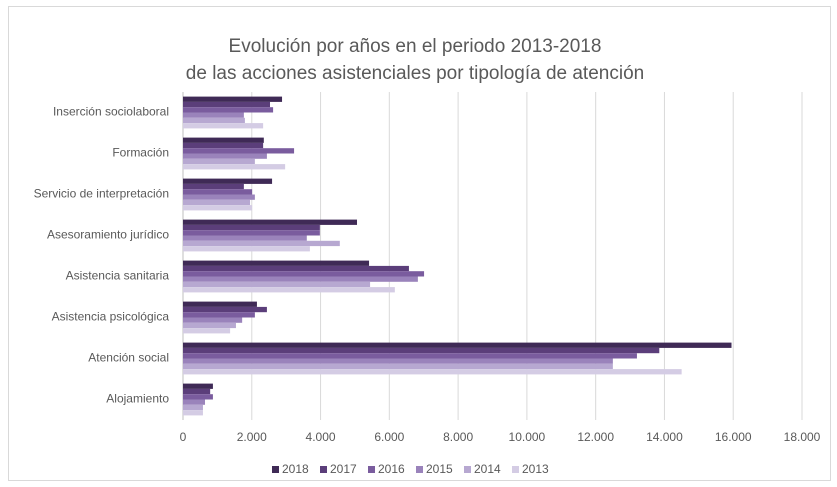 The width and height of the screenshot is (837, 487). What do you see at coordinates (391, 469) in the screenshot?
I see `legend-label: 2016` at bounding box center [391, 469].